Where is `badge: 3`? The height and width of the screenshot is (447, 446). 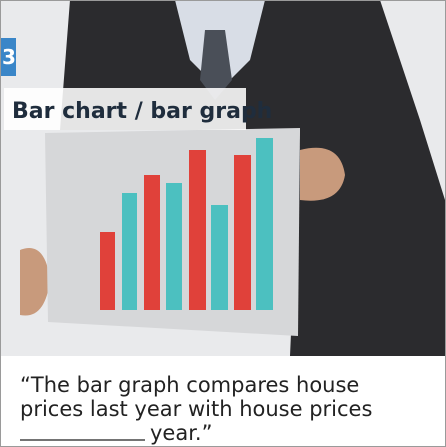 badge: 3 is located at coordinates (9, 57).